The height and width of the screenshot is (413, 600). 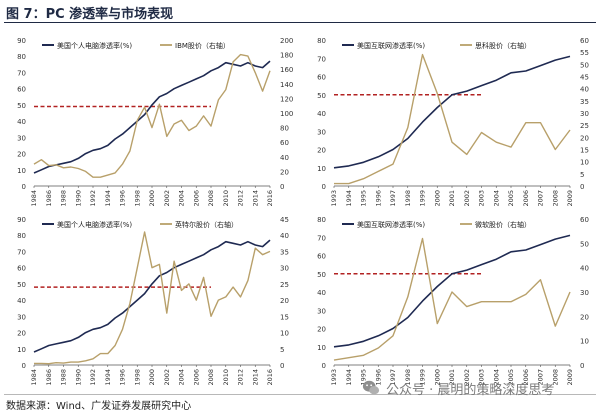 What do you see at coordinates (503, 224) in the screenshot?
I see `legend-label: 微软股价（右轴）` at bounding box center [503, 224].